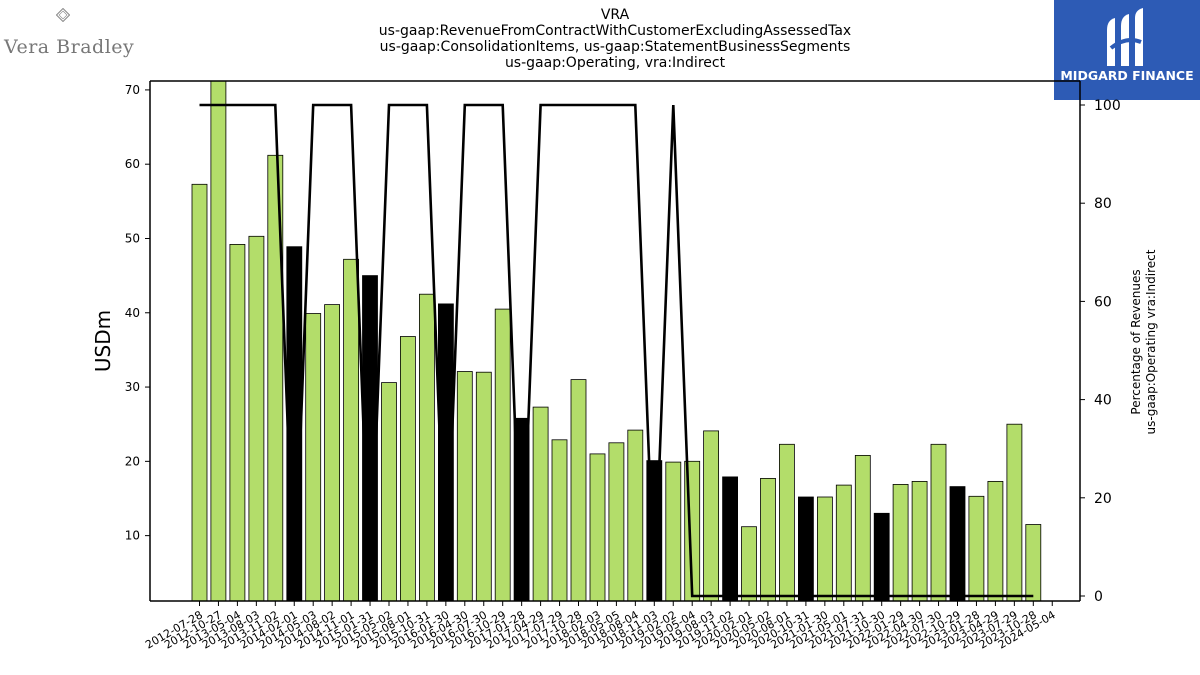 This screenshot has width=1200, height=675. What do you see at coordinates (132, 90) in the screenshot?
I see `y-tick-label-70: 70` at bounding box center [132, 90].